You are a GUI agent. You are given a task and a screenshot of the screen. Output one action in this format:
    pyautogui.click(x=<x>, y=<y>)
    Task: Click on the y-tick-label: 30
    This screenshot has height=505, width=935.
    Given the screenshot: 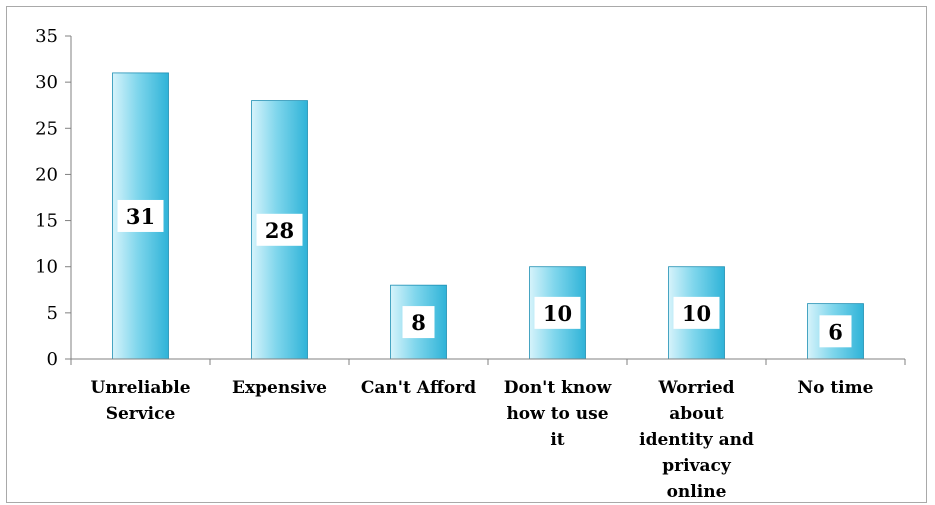 What is the action you would take?
    pyautogui.click(x=46, y=82)
    